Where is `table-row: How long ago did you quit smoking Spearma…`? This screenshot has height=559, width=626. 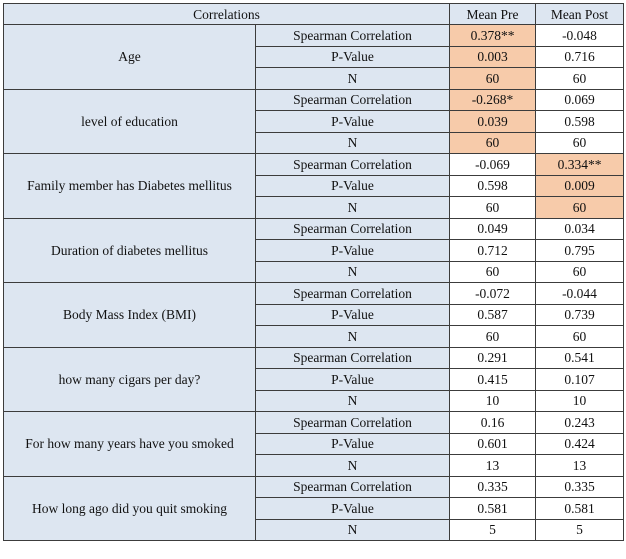 table-row: How long ago did you quit smoking Spearma… is located at coordinates (313, 508).